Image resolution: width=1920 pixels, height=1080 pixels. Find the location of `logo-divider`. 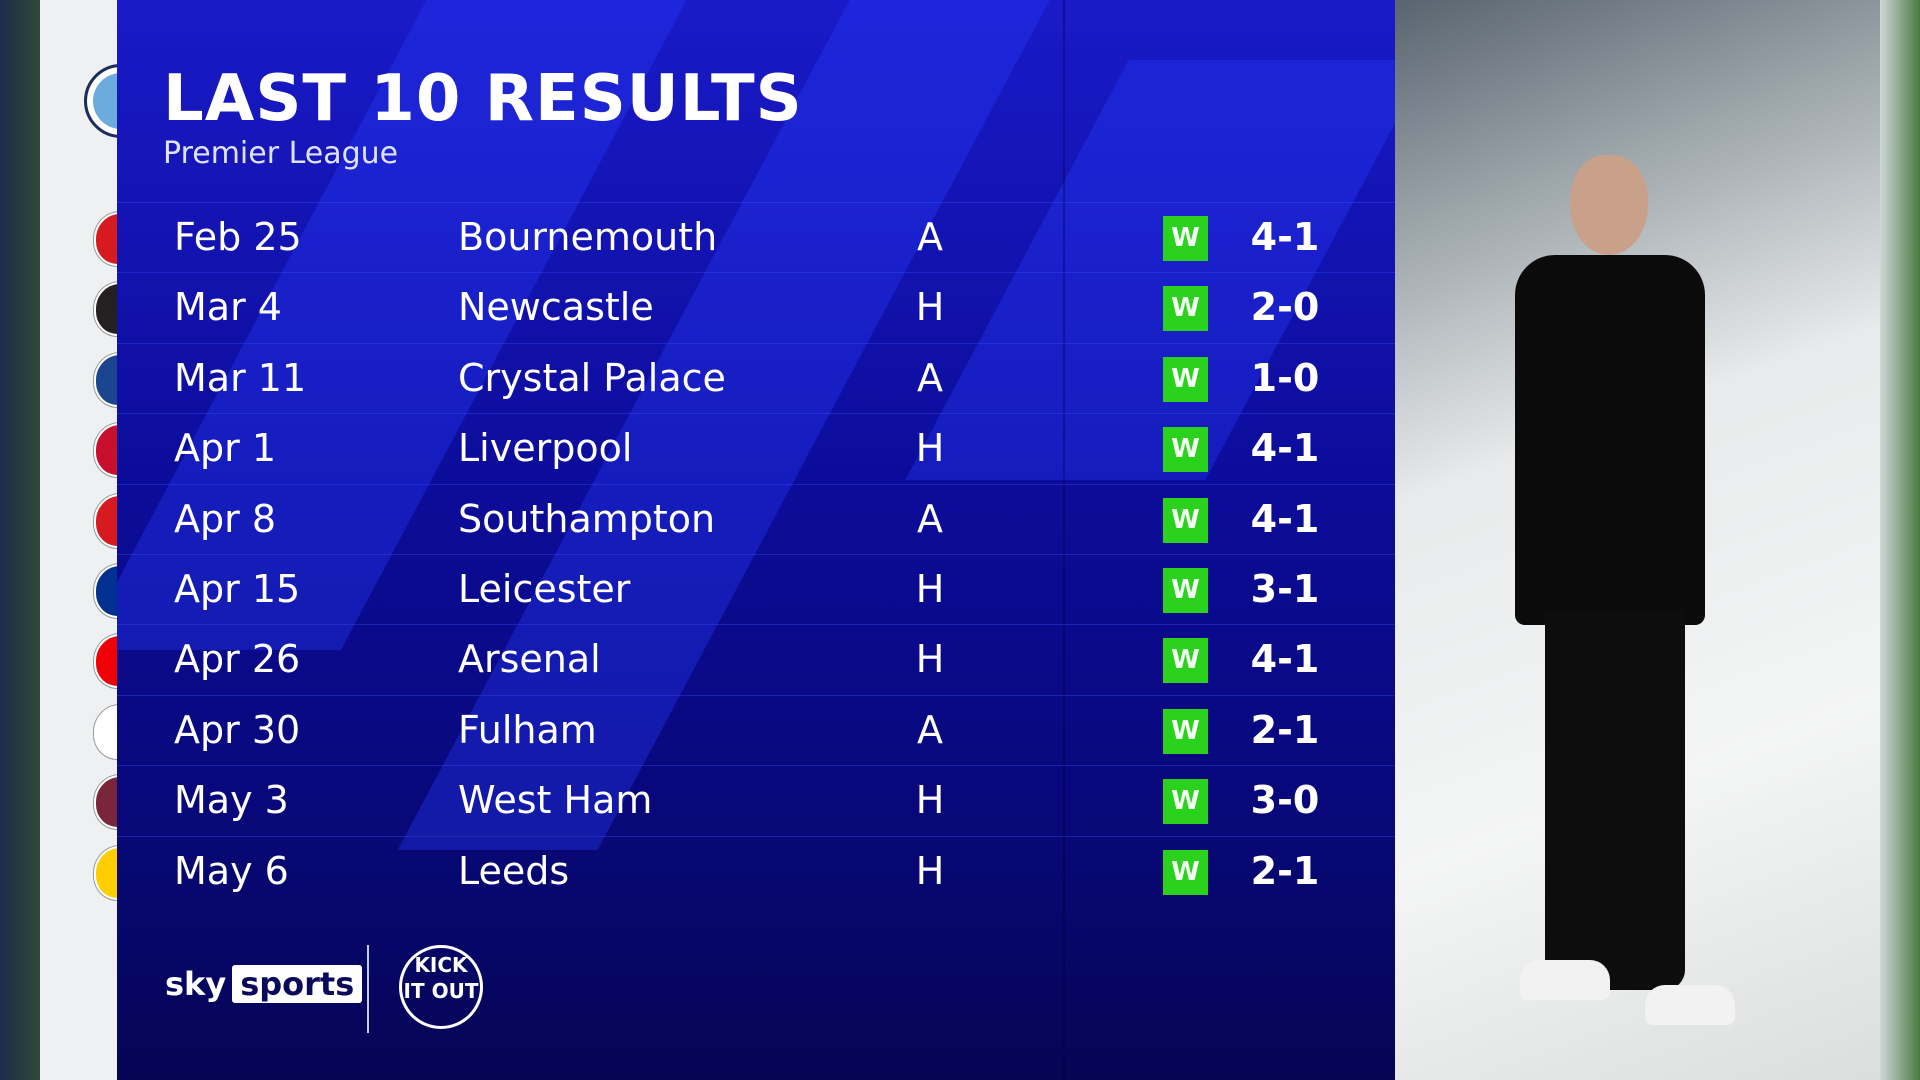

logo-divider is located at coordinates (368, 989).